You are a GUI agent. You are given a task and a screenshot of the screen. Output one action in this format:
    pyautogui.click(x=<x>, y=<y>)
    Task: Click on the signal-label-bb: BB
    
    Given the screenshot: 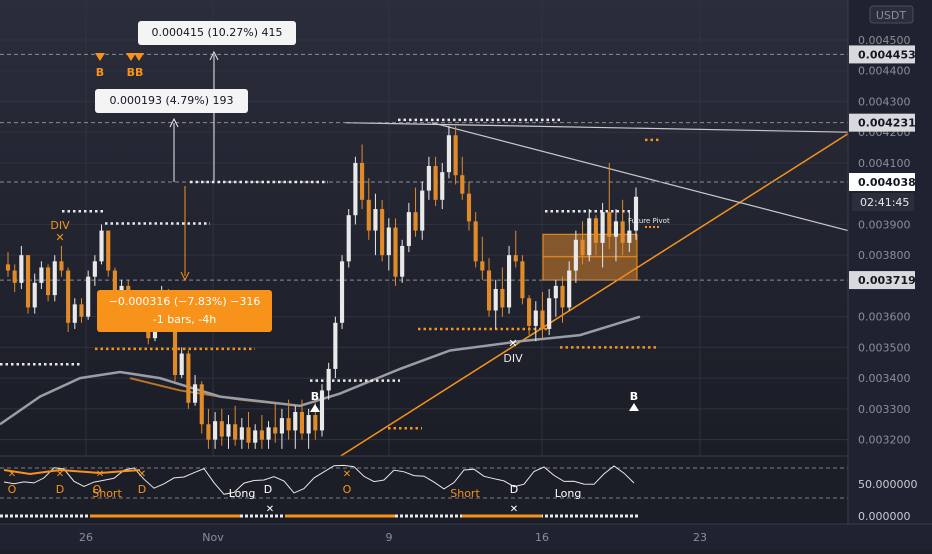 What is the action you would take?
    pyautogui.click(x=135, y=72)
    